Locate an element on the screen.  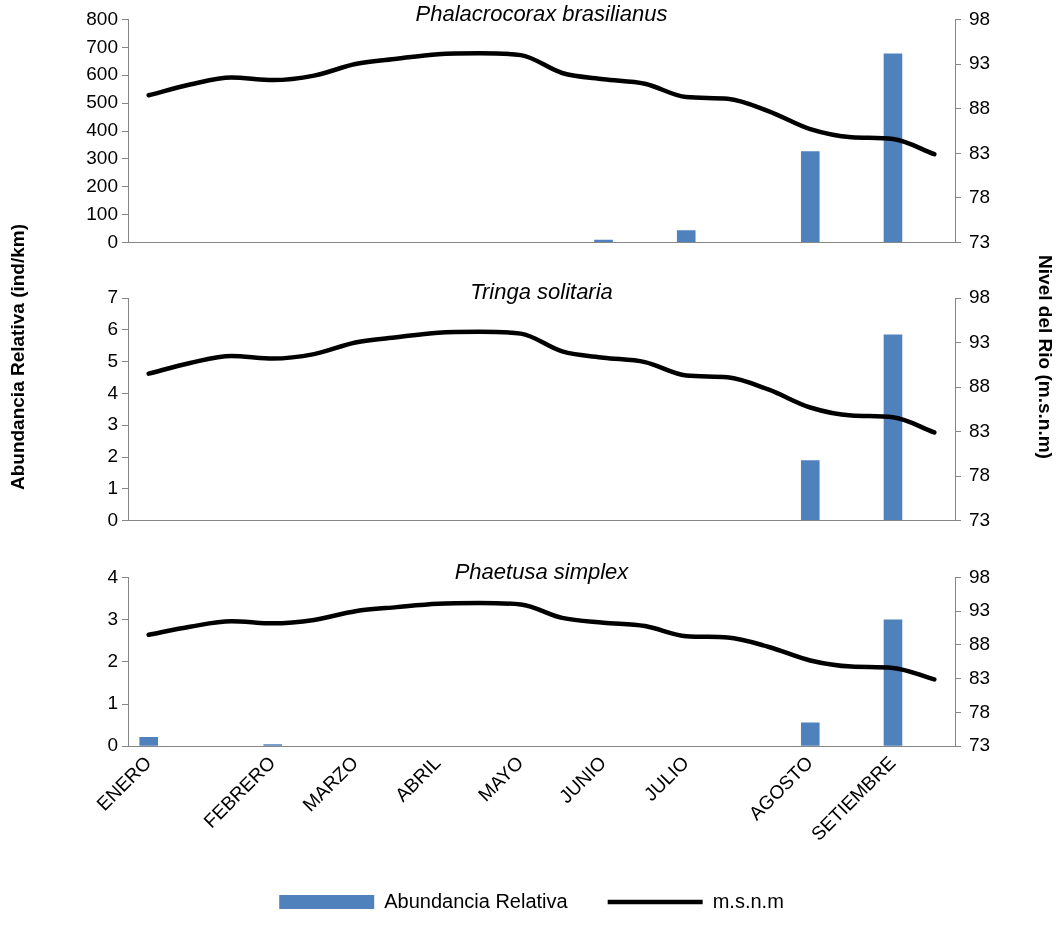
y-tick-label: 100 is located at coordinates (102, 213).